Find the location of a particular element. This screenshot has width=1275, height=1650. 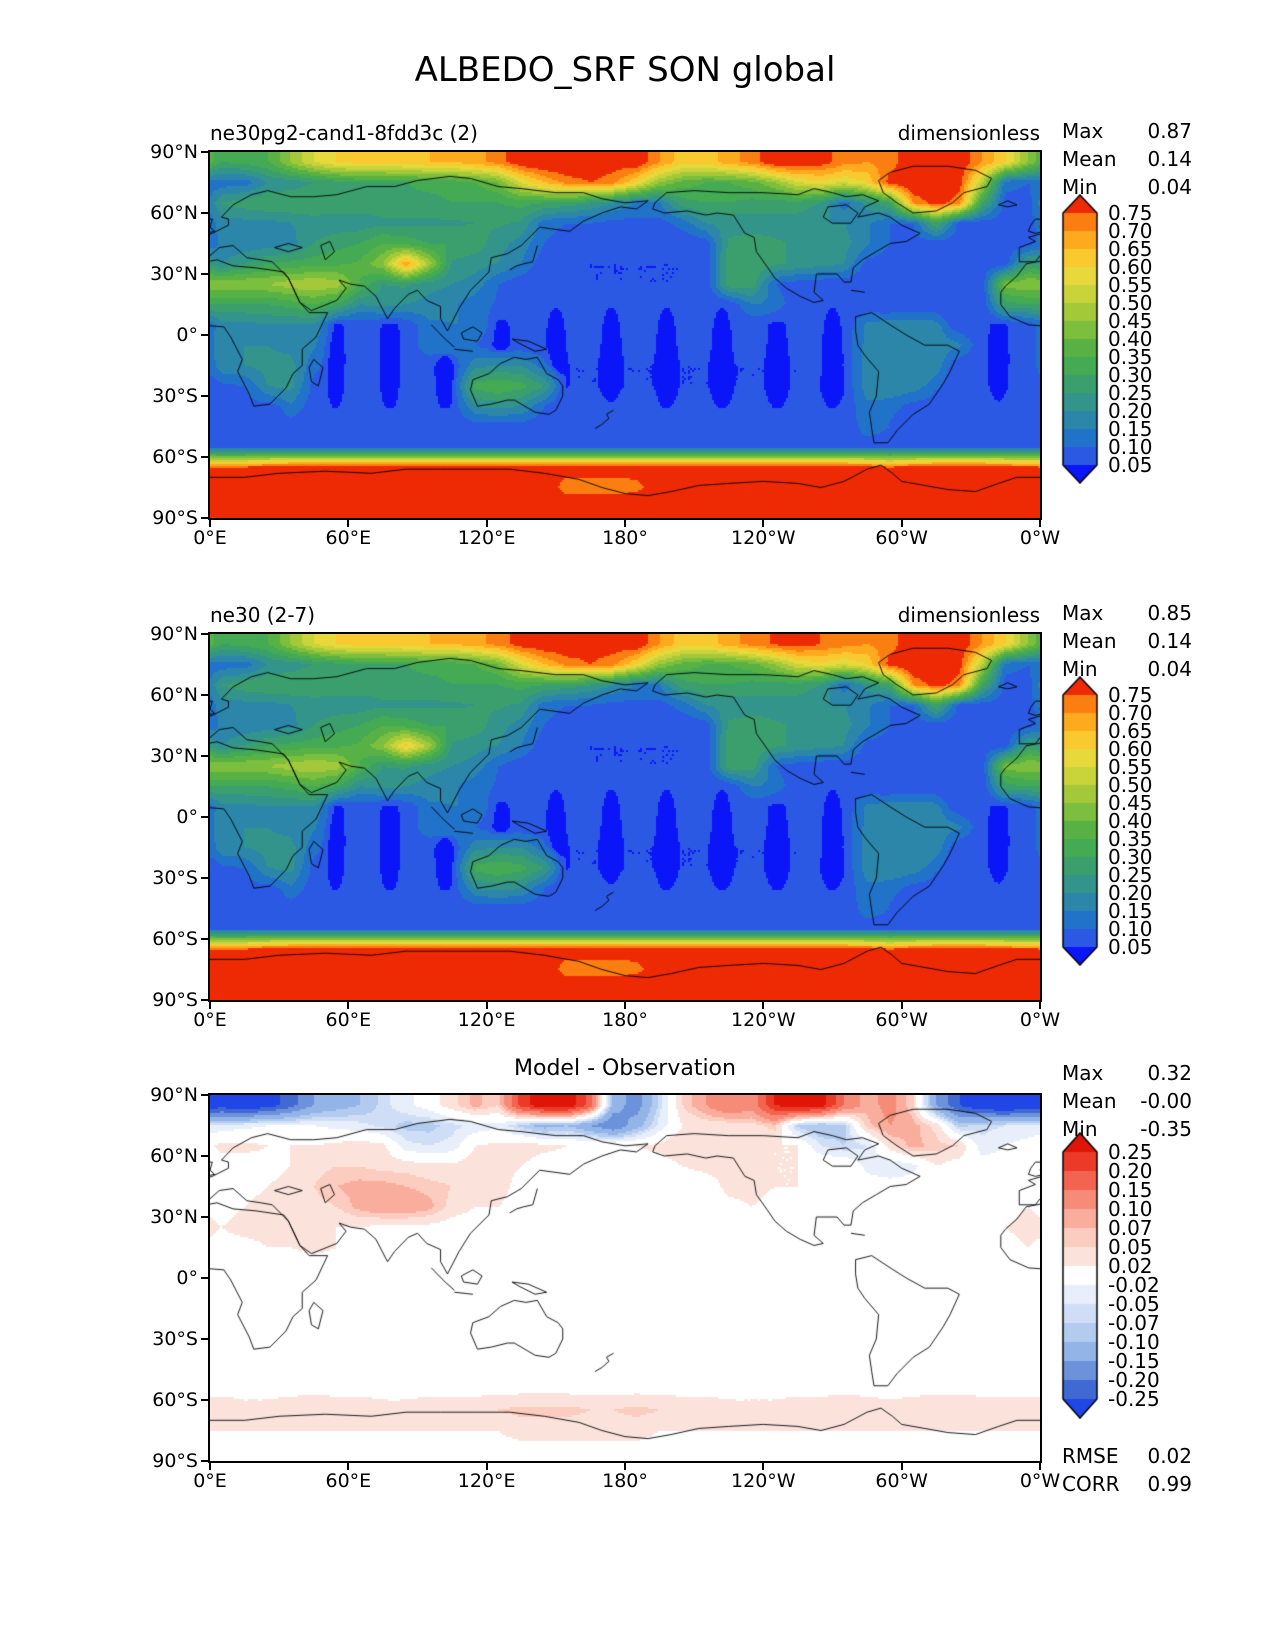

footer-stat-value: 0.99 is located at coordinates (1169, 1484).